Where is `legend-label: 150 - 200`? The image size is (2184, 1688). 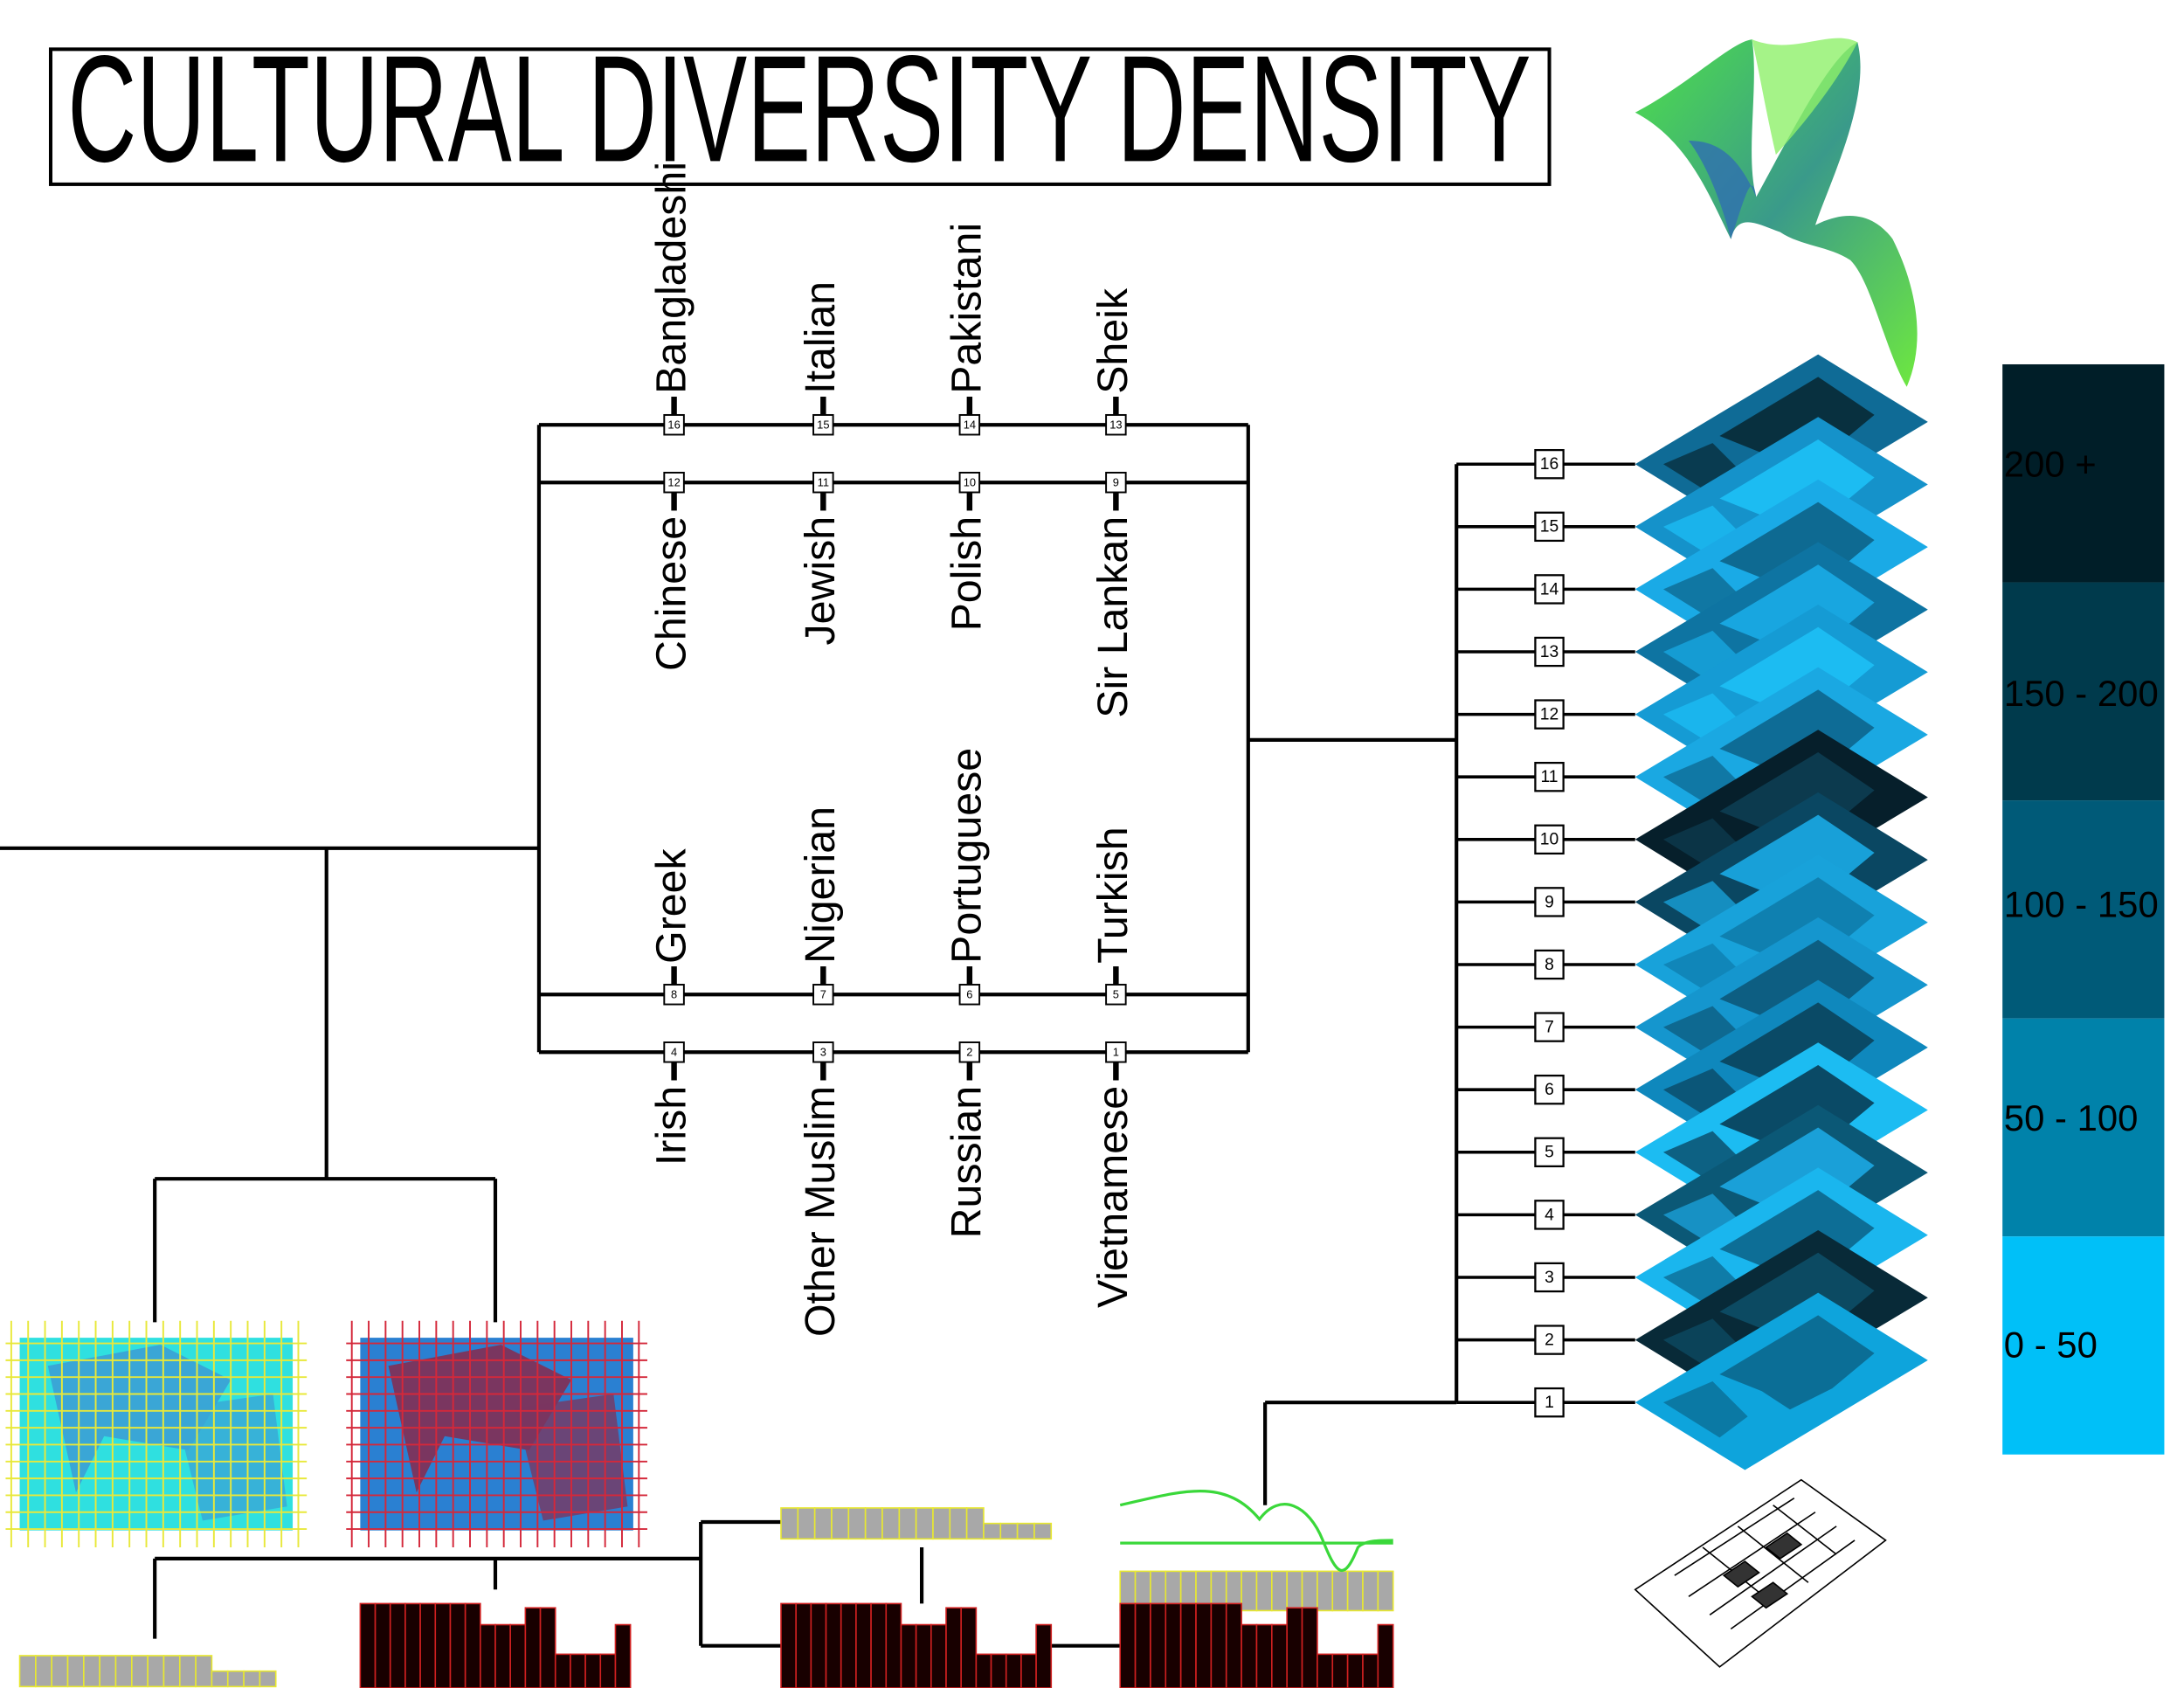
legend-label: 150 - 200 is located at coordinates (2081, 693).